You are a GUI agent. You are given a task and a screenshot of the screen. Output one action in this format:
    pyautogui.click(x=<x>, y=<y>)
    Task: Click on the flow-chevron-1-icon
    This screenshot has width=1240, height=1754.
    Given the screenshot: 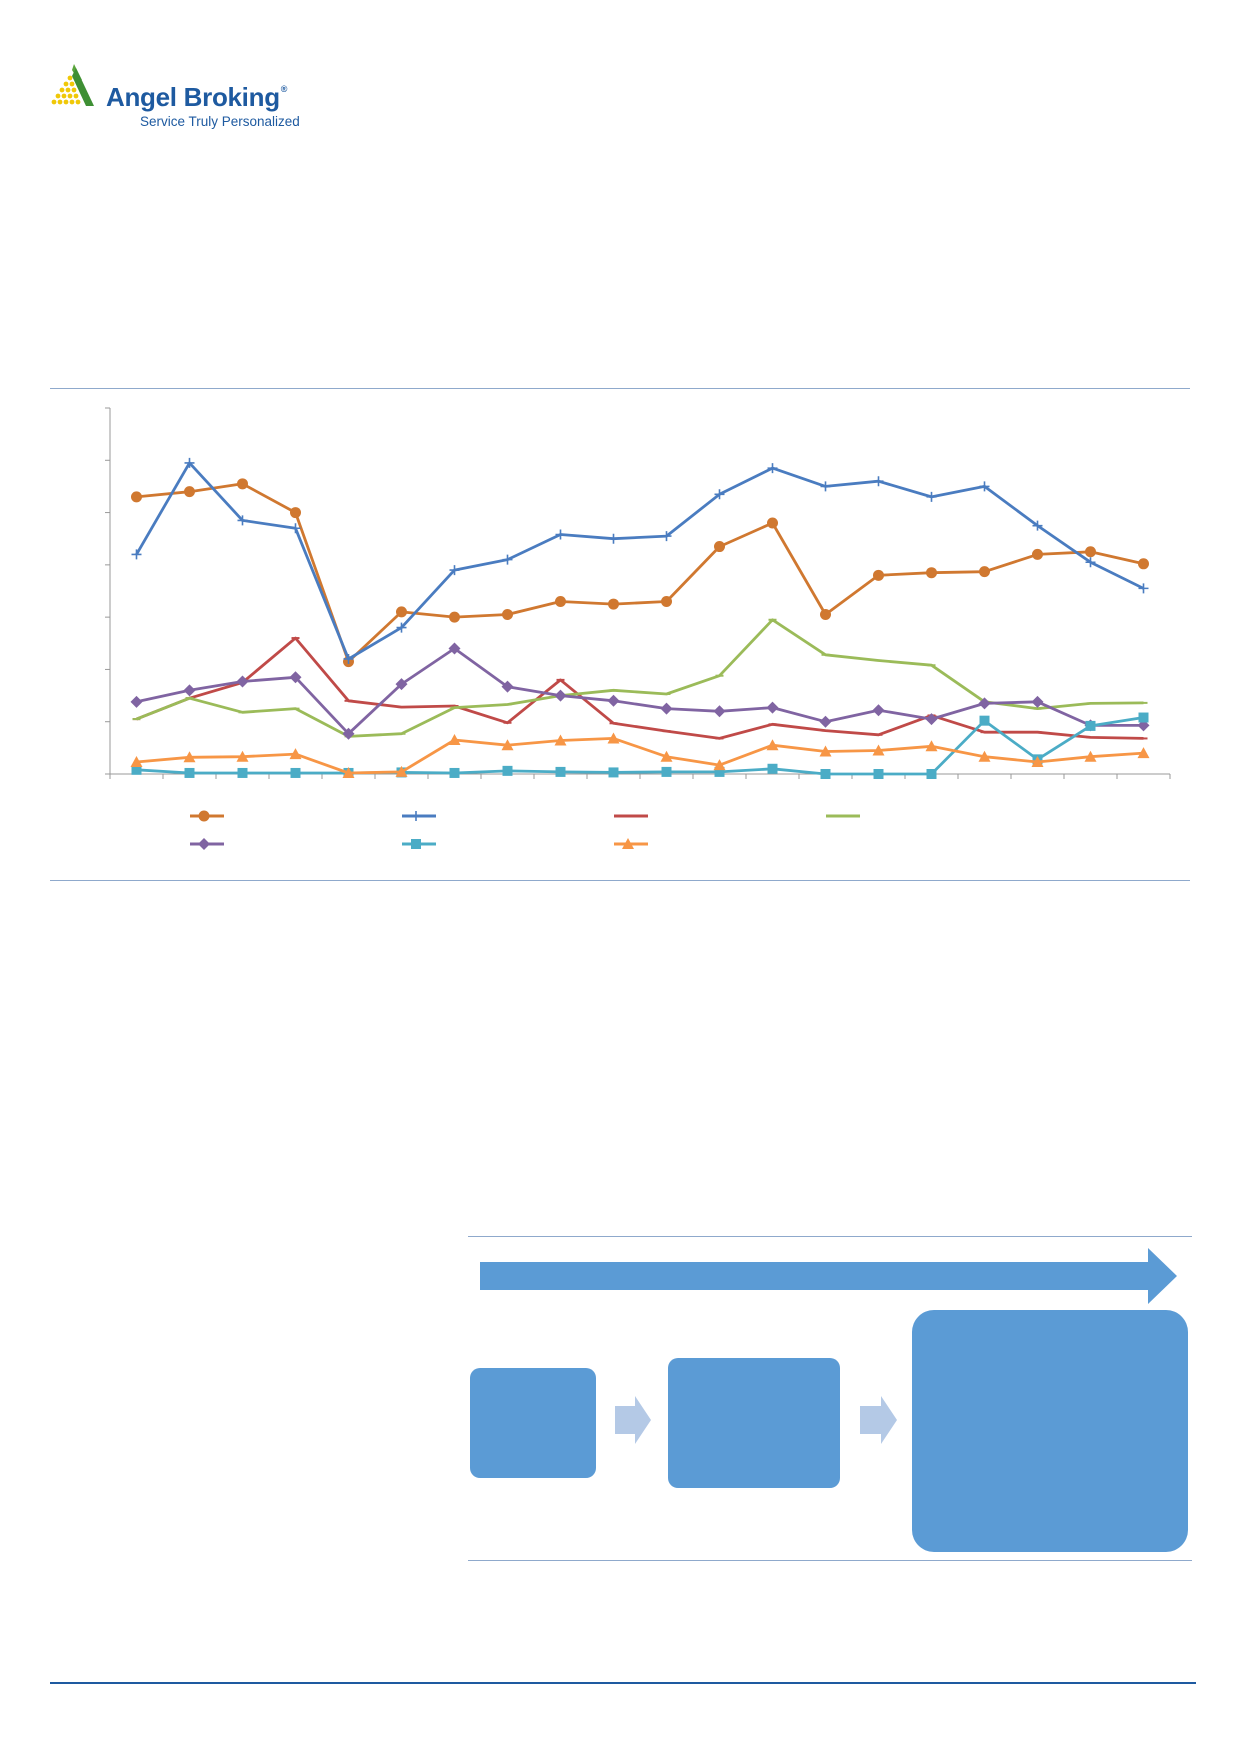 What is the action you would take?
    pyautogui.click(x=633, y=1420)
    